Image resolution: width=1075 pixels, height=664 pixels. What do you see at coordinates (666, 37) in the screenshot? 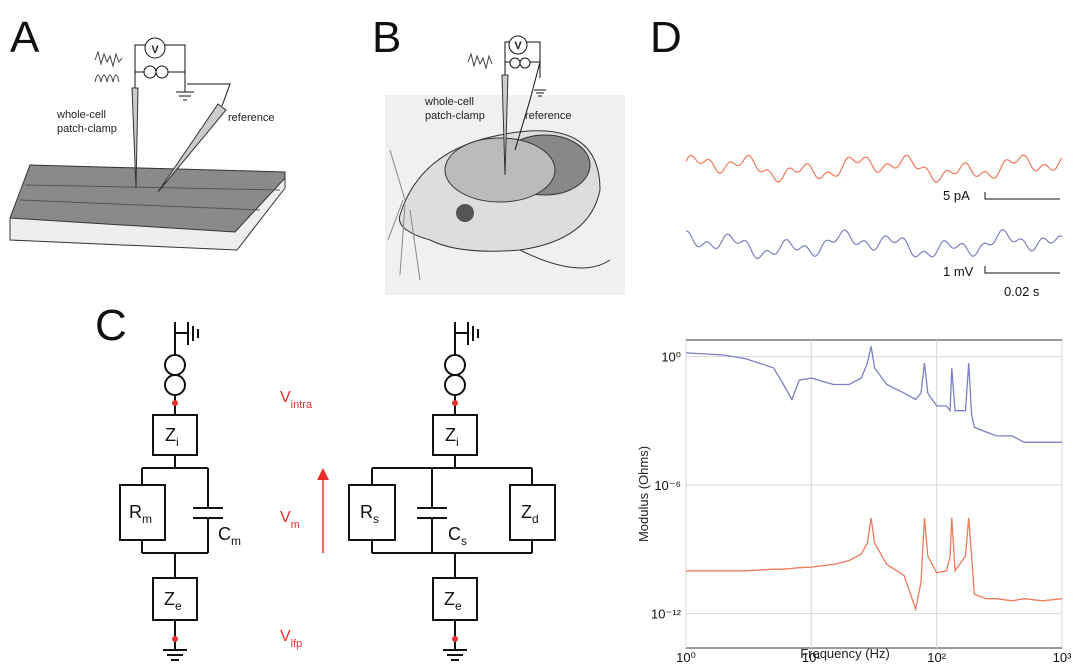
I see `panel-label: D` at bounding box center [666, 37].